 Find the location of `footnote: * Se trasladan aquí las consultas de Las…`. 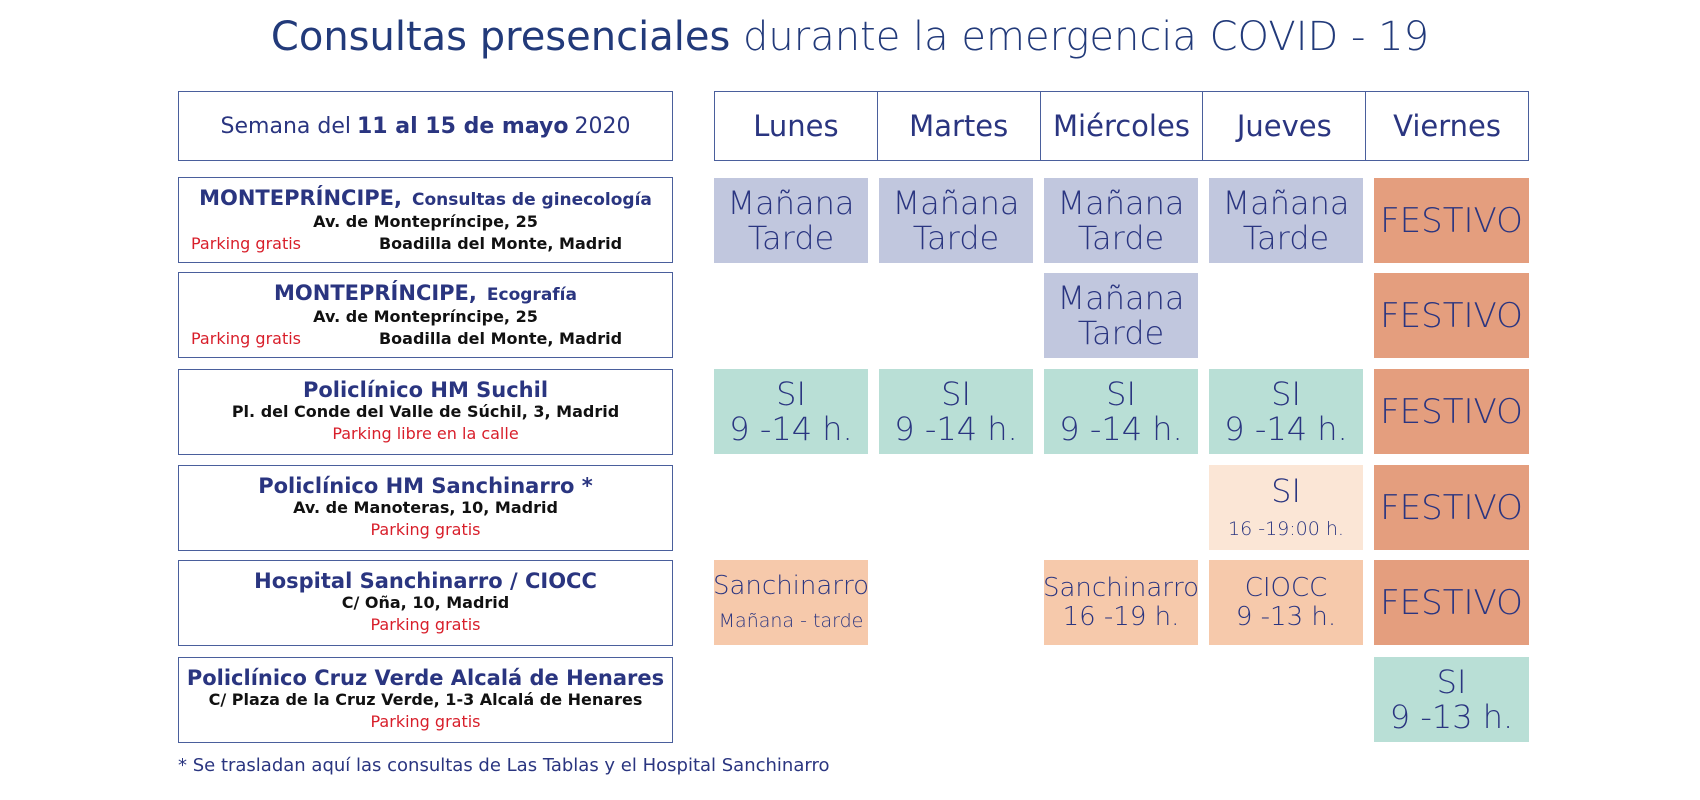

footnote: * Se trasladan aquí las consultas de Las… is located at coordinates (504, 765).